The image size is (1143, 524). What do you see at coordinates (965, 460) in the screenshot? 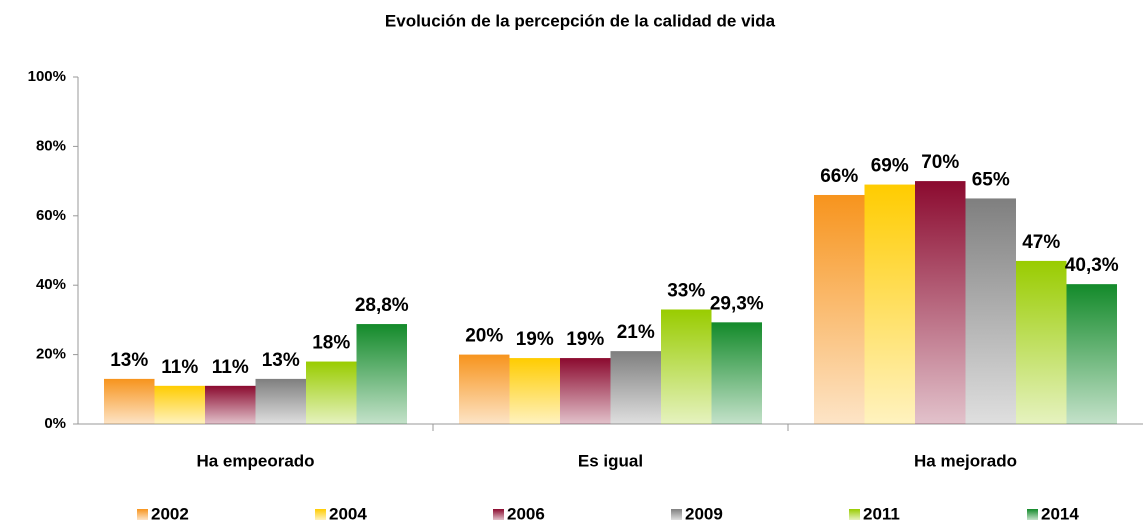
I see `x-tick-label: Ha mejorado` at bounding box center [965, 460].